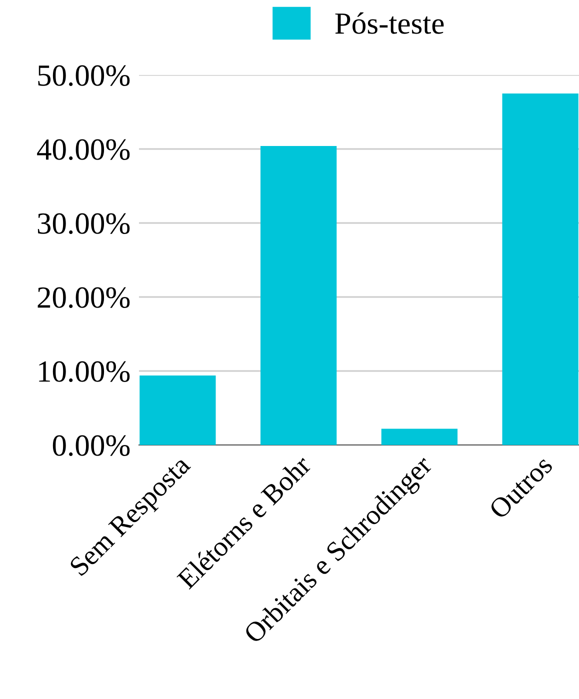  What do you see at coordinates (83, 149) in the screenshot?
I see `y-tick-label: 40.00%` at bounding box center [83, 149].